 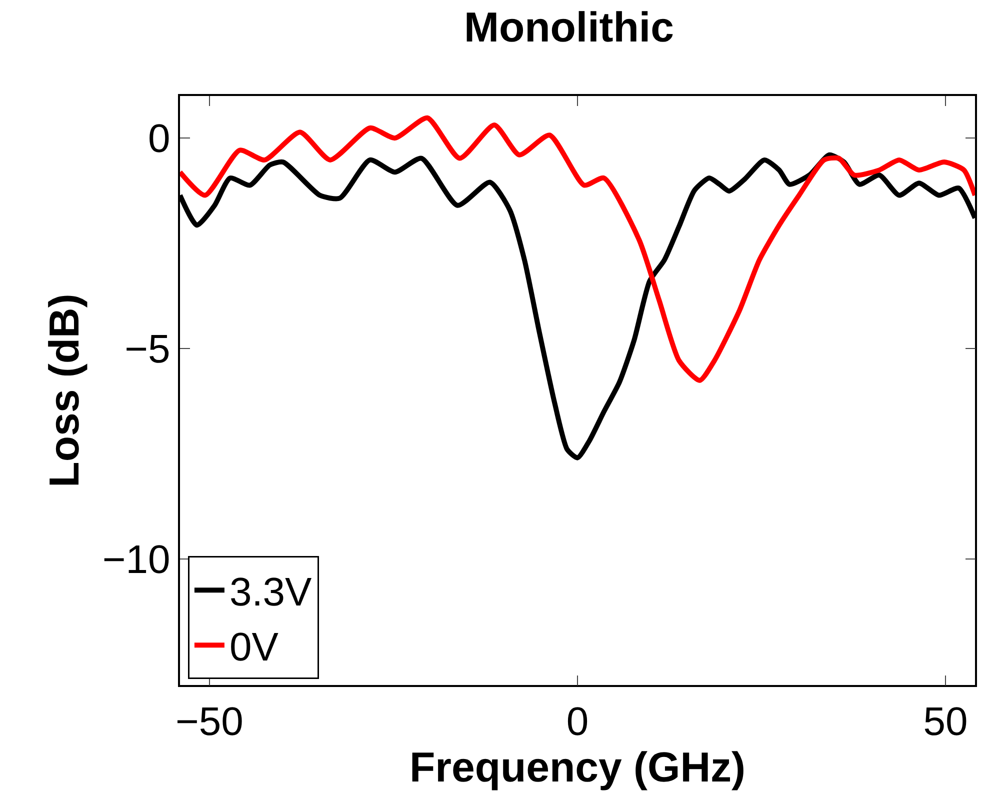 I want to click on y-tick-label: −5, so click(x=147, y=349).